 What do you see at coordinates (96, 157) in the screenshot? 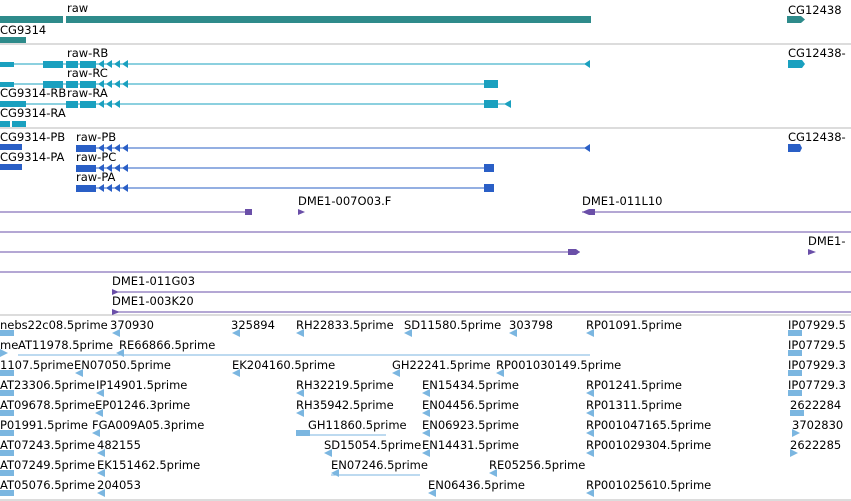
I see `protein-label-raw-pc: raw-PC` at bounding box center [96, 157].